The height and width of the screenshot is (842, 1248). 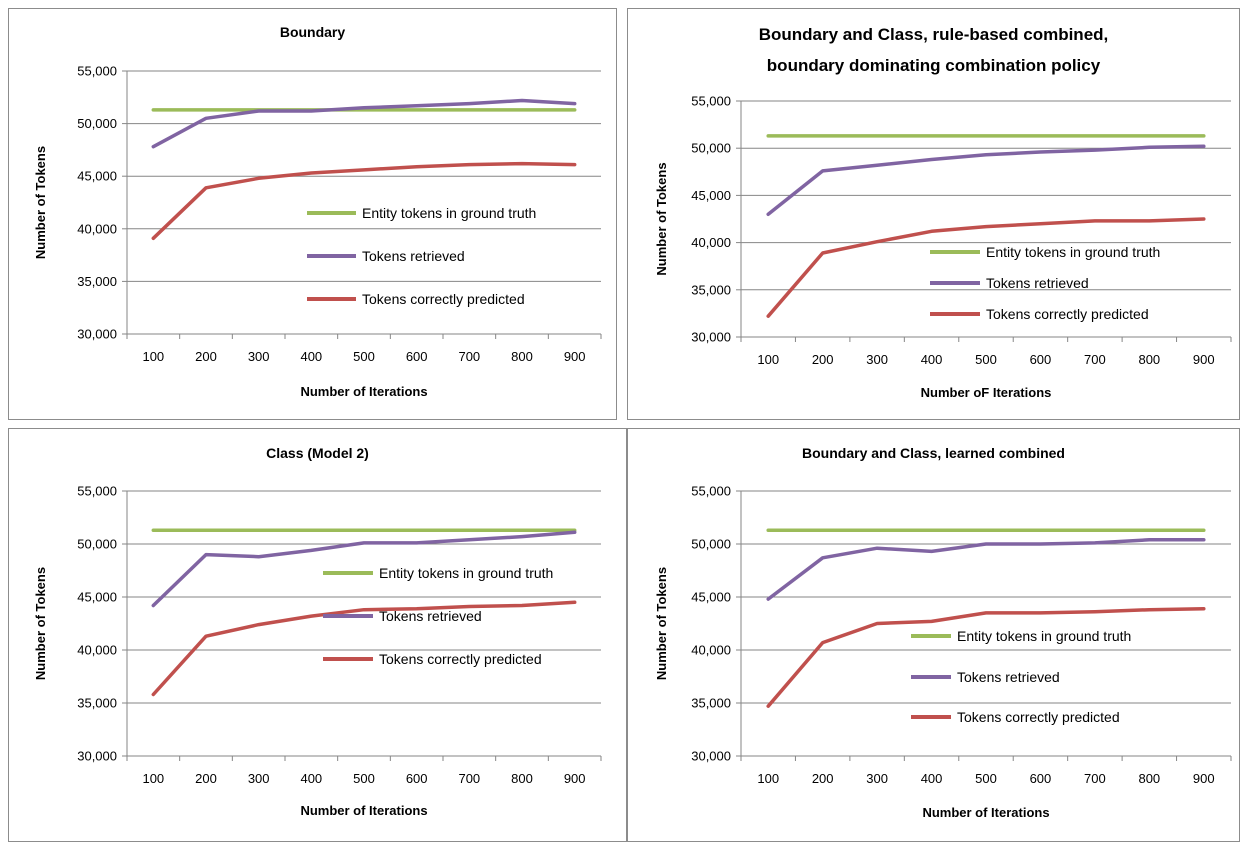 I want to click on chart-title: Boundary and Class, rule-based combined,, so click(x=934, y=34).